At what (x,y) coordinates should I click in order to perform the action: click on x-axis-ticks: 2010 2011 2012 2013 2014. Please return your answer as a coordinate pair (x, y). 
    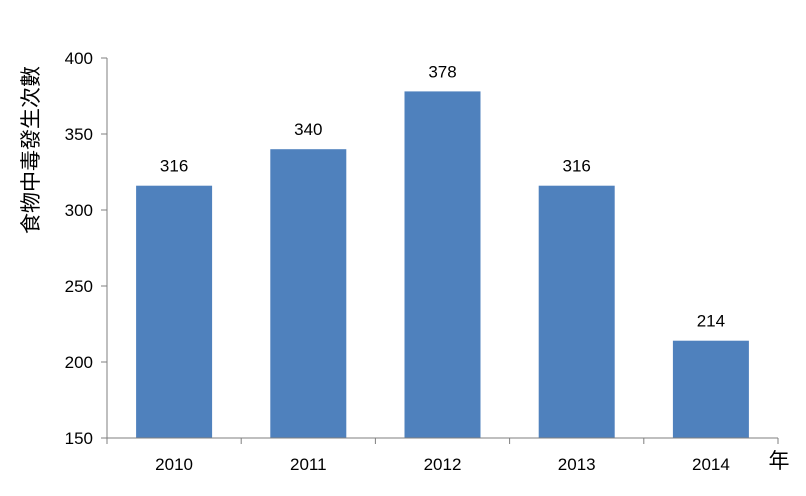
    Looking at the image, I should click on (442, 456).